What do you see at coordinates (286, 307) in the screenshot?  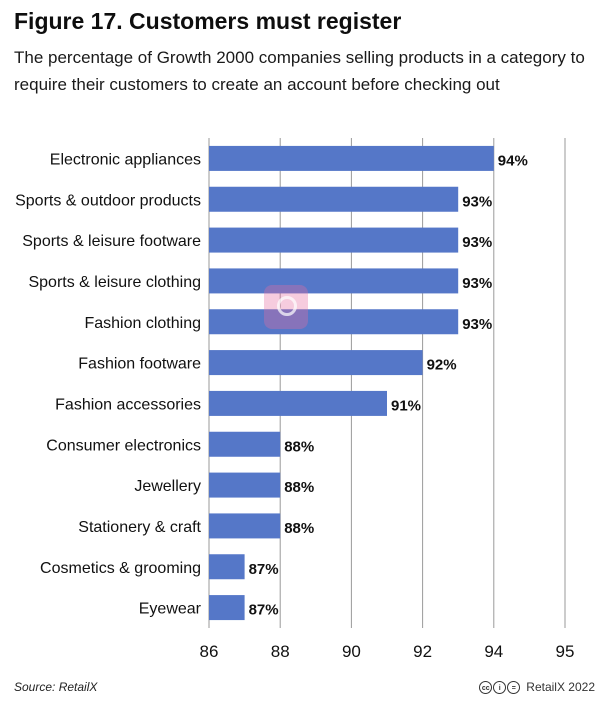 I see `watermark-logo` at bounding box center [286, 307].